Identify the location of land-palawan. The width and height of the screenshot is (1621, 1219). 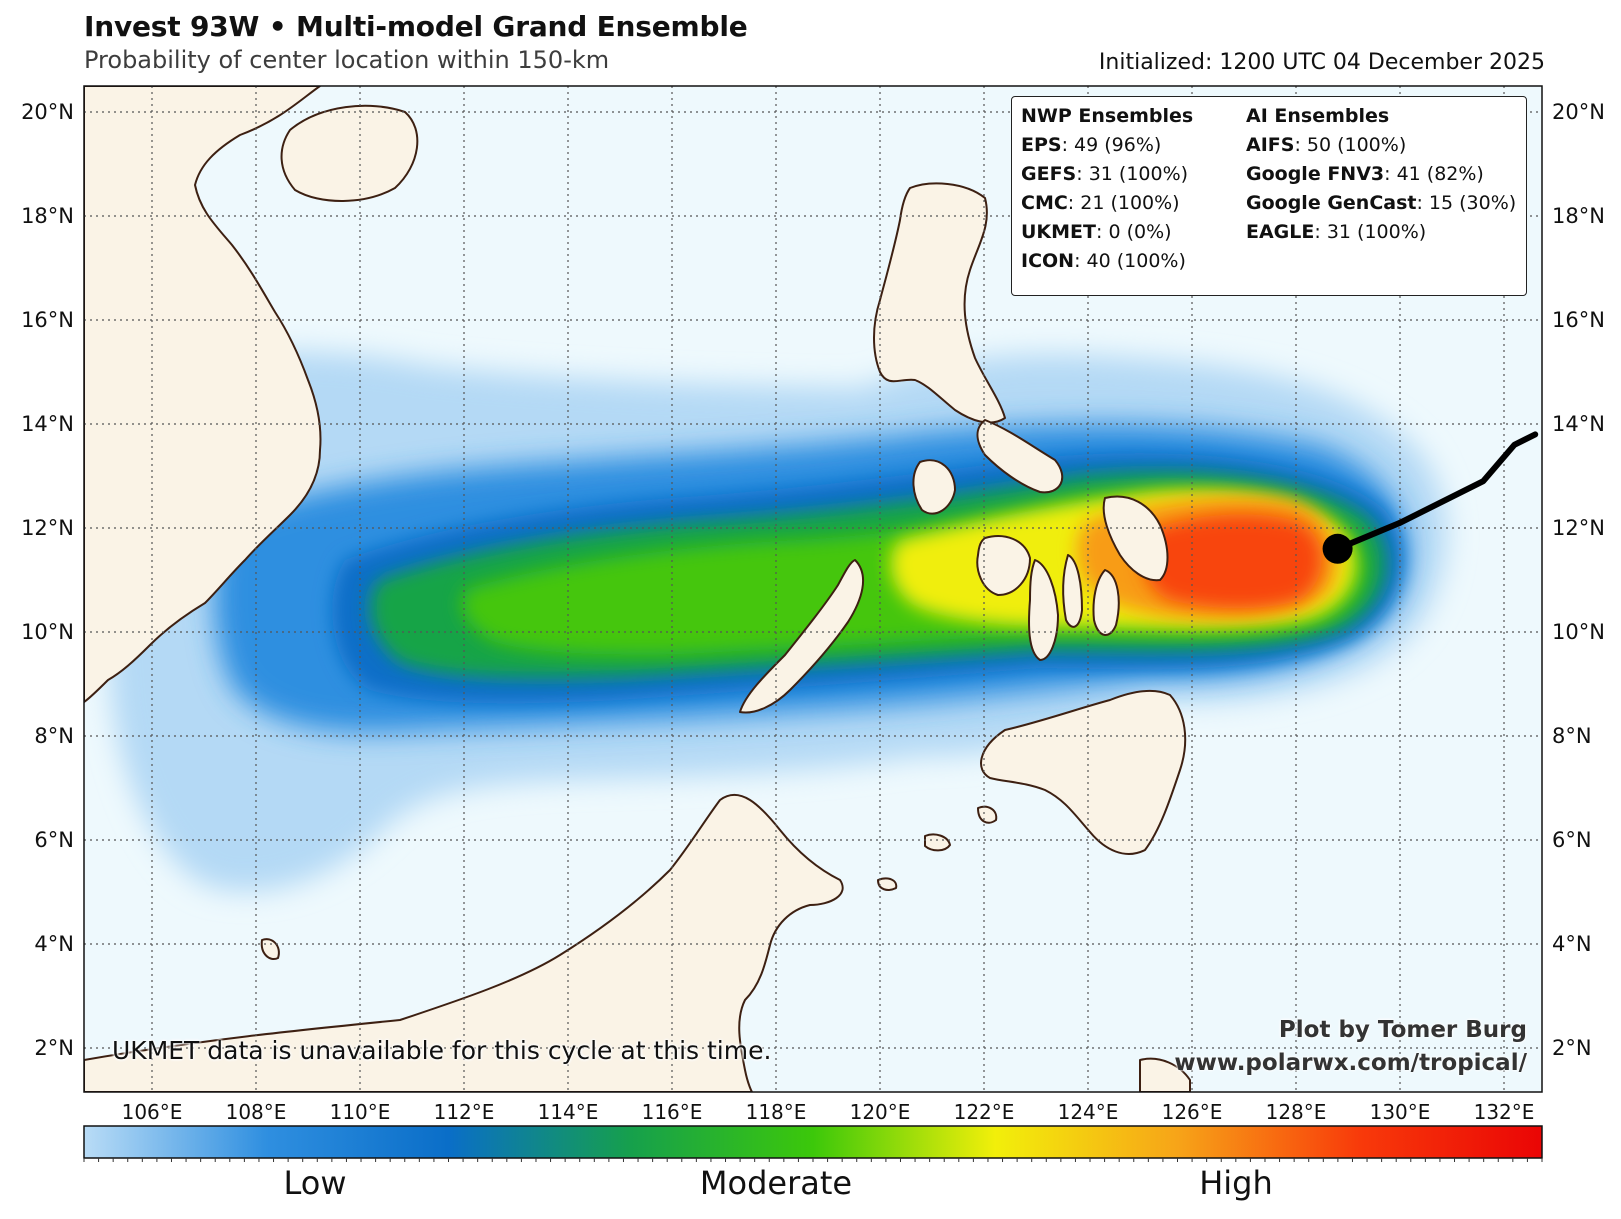
(801, 636).